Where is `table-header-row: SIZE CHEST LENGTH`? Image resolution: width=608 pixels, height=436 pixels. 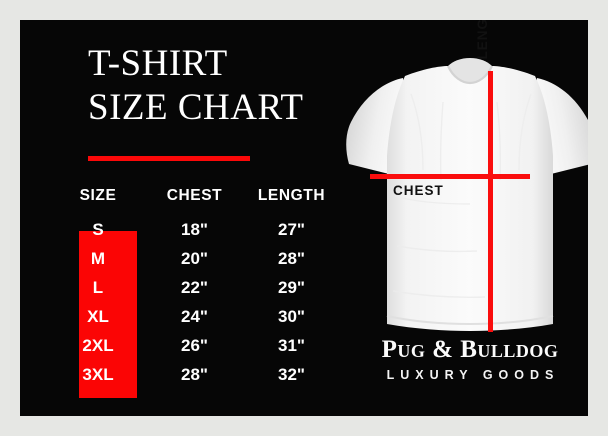
table-header-row: SIZE CHEST LENGTH is located at coordinates (195, 201).